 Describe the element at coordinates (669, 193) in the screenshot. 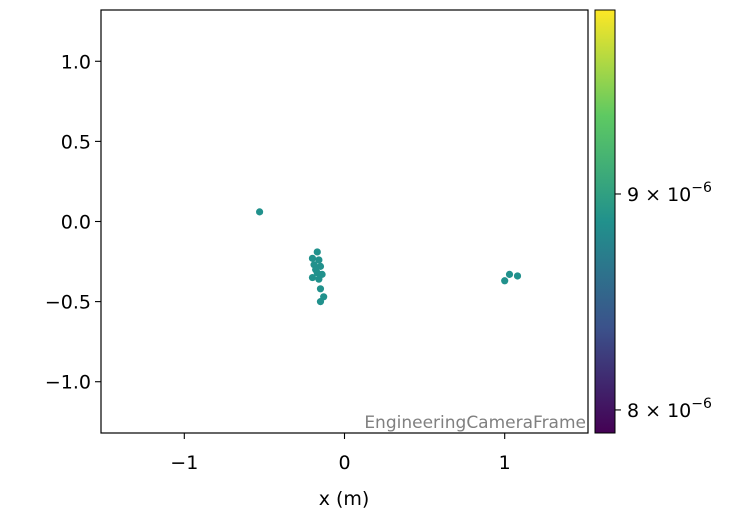

I see `colorbar-tick-label: 9 × 10⁻⁶` at that location.